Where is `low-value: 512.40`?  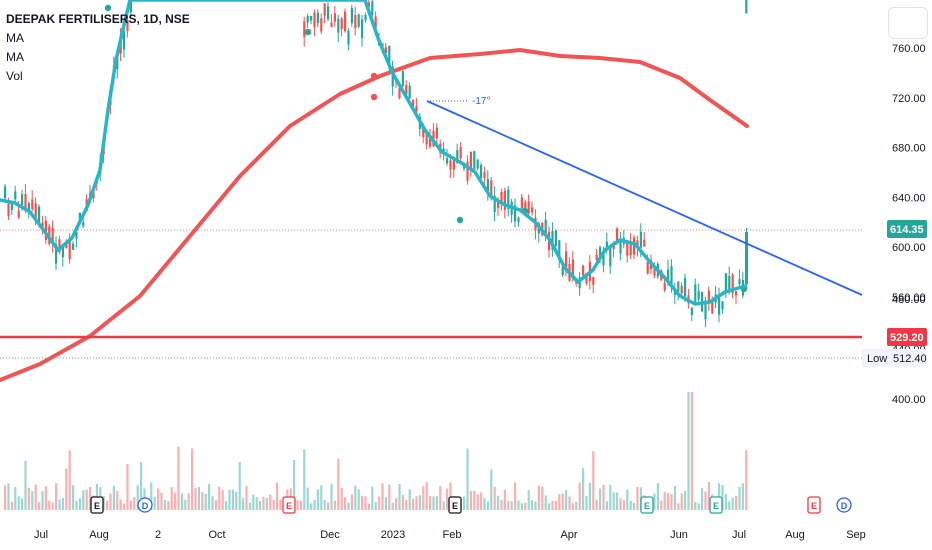 low-value: 512.40 is located at coordinates (910, 359).